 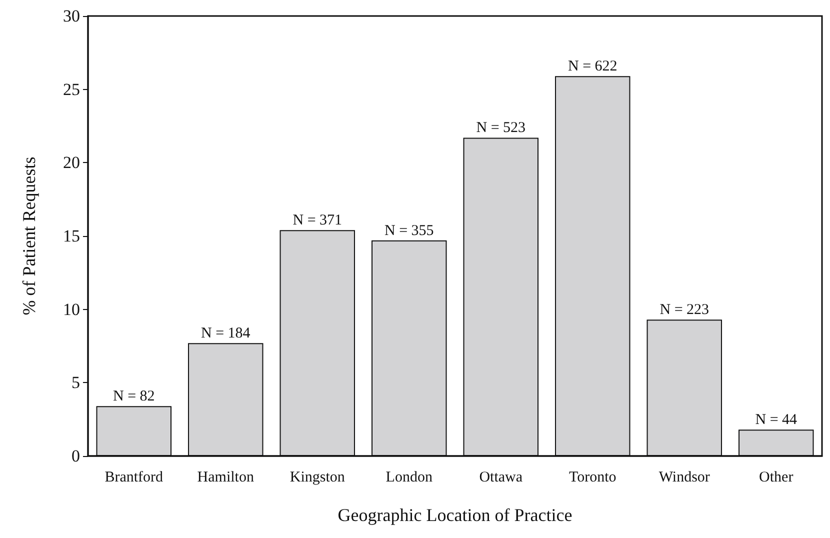 I want to click on y-tick-label: 15, so click(x=71, y=236).